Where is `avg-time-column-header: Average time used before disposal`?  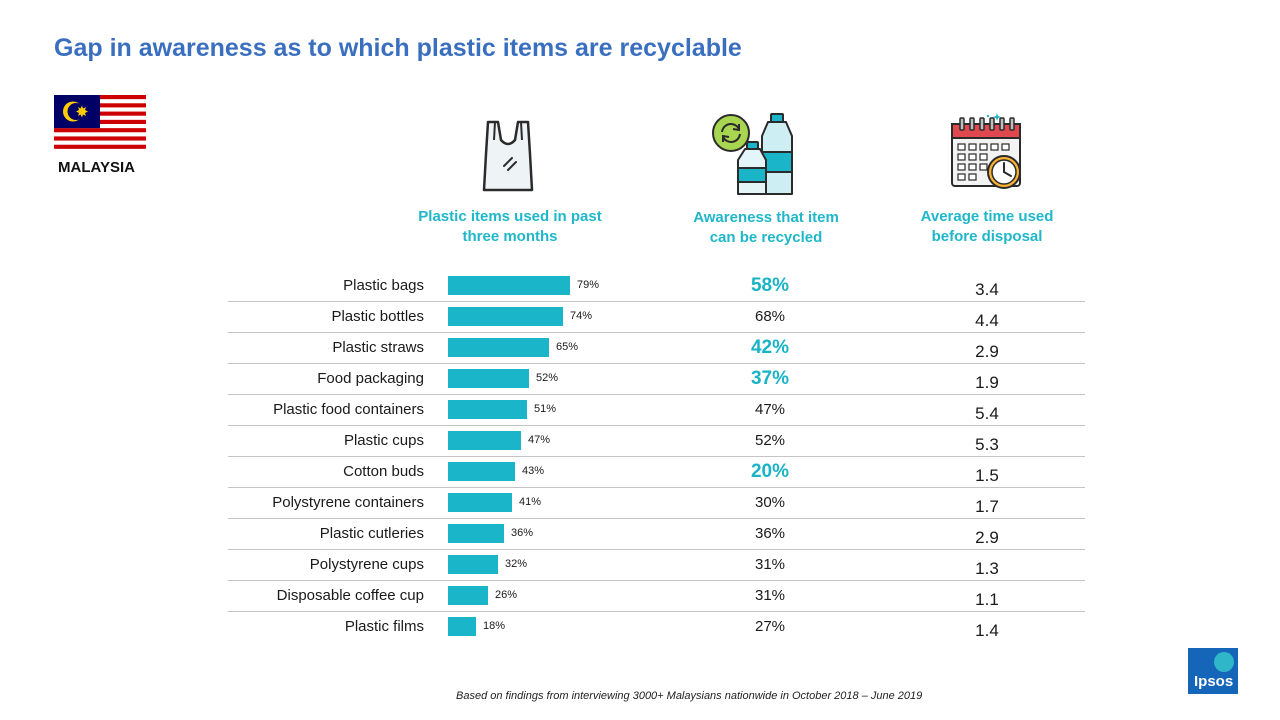 avg-time-column-header: Average time used before disposal is located at coordinates (987, 227).